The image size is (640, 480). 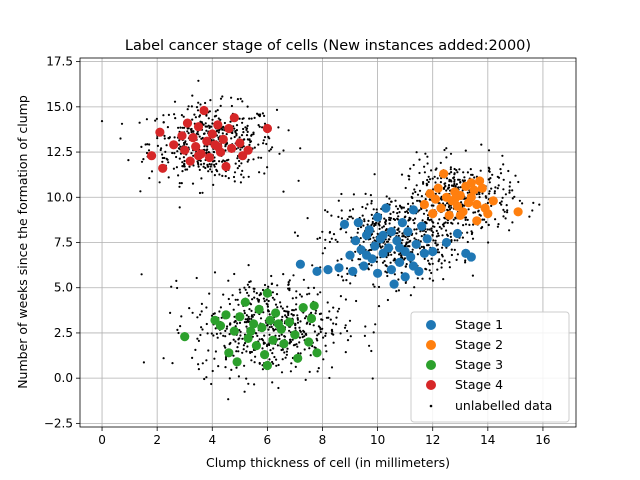 I want to click on y-tick-label: 15.0, so click(x=59, y=107).